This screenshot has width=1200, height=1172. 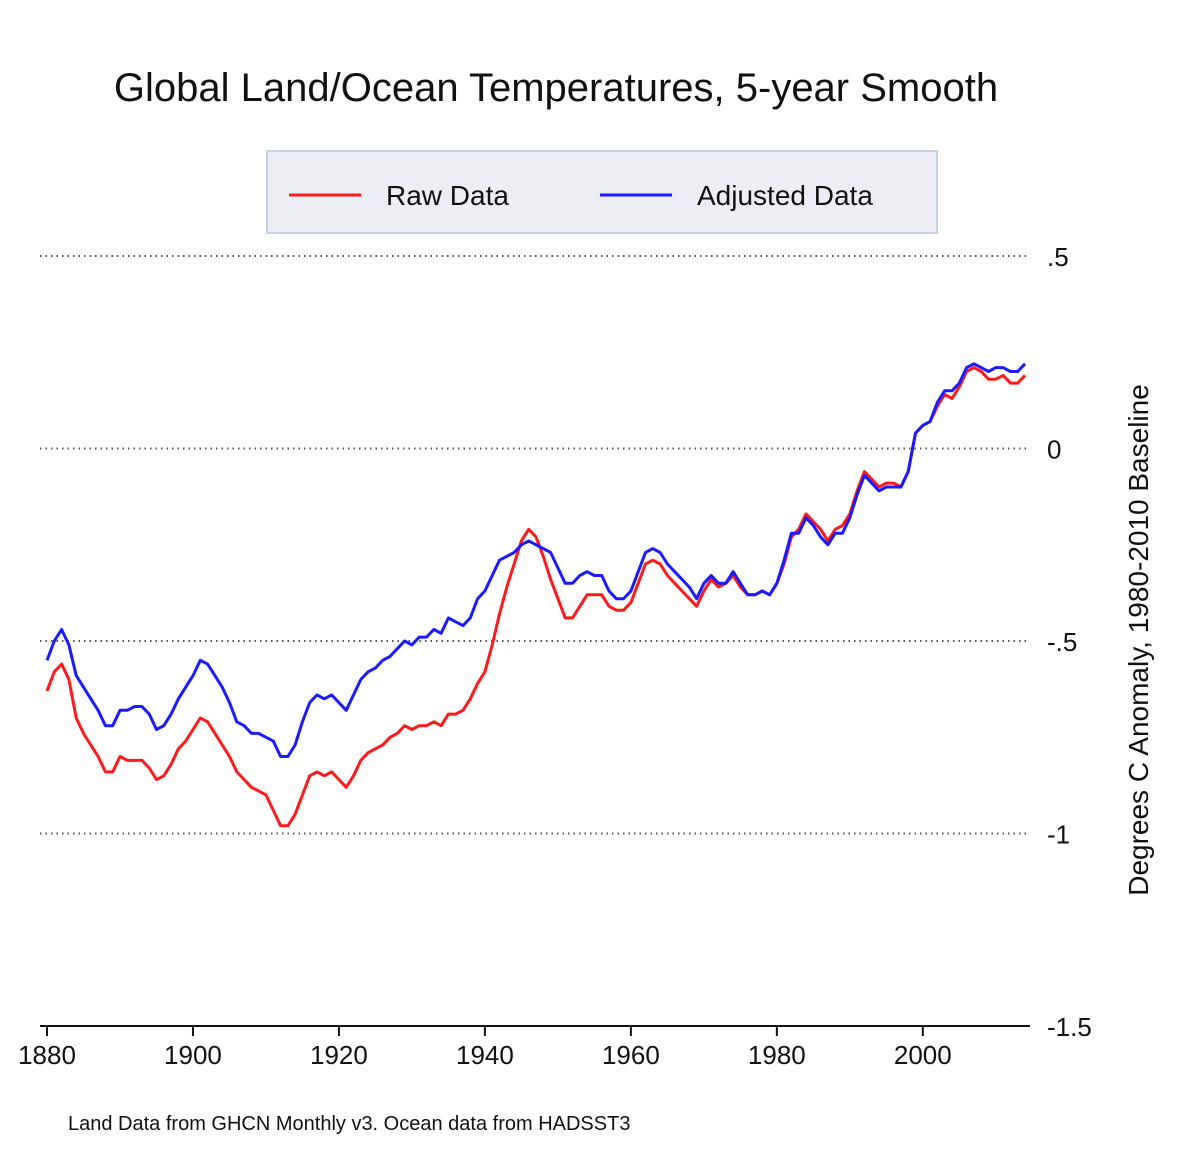 I want to click on y-tick-label: -1, so click(x=1058, y=835).